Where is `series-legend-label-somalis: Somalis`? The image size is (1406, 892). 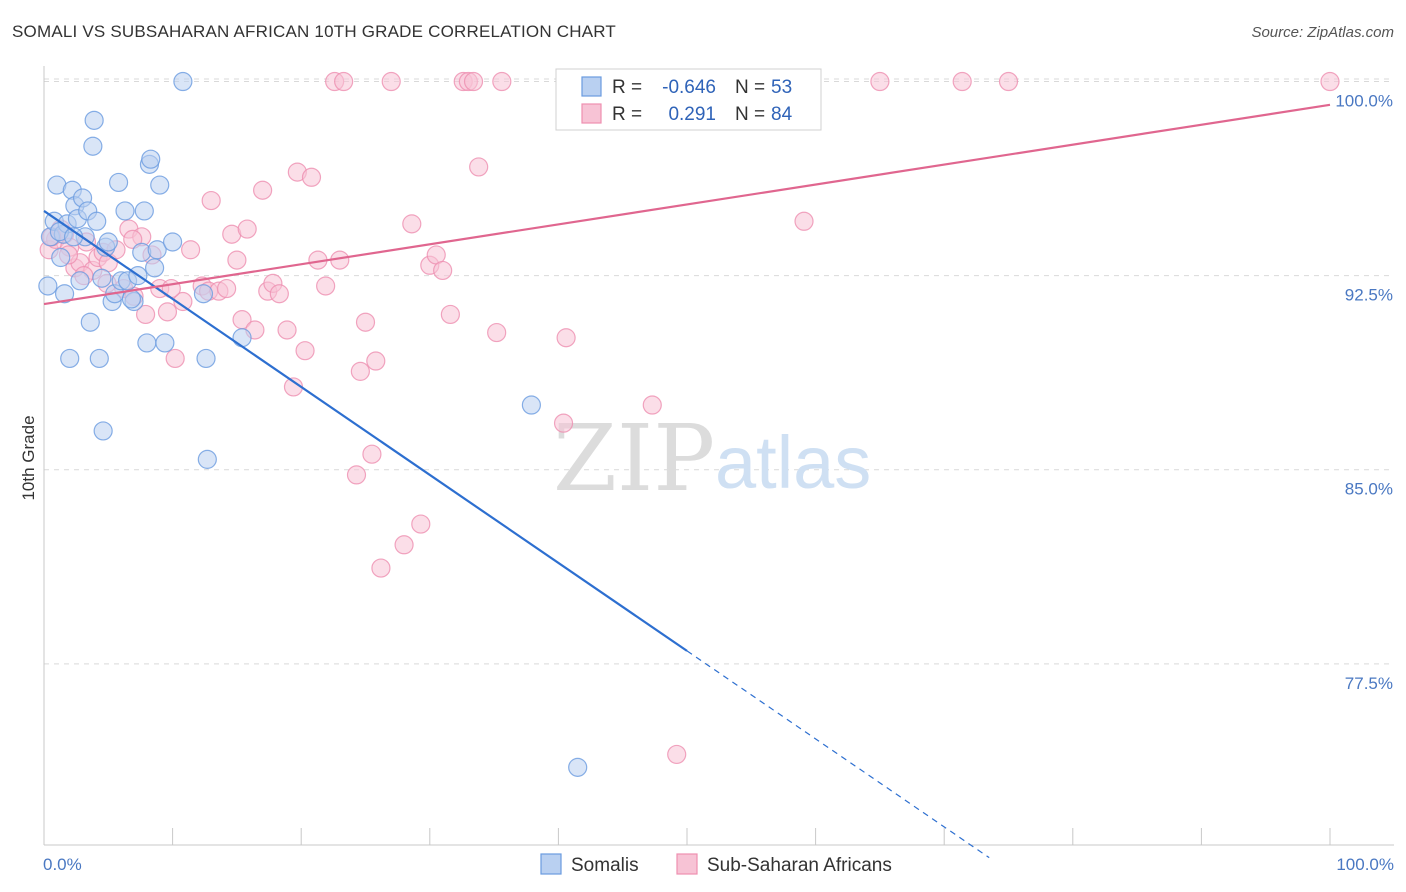 series-legend-label-somalis: Somalis is located at coordinates (605, 865).